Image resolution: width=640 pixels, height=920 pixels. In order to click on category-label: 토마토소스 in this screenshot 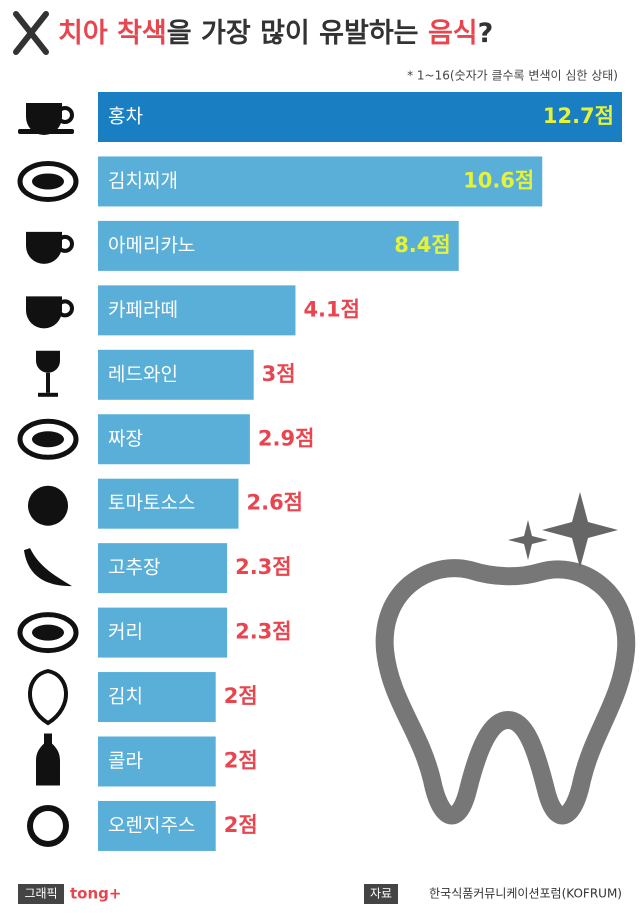, I will do `click(151, 503)`.